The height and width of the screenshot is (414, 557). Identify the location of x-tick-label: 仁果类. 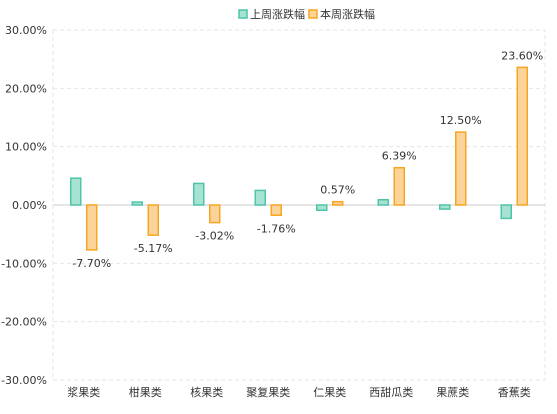
(329, 392).